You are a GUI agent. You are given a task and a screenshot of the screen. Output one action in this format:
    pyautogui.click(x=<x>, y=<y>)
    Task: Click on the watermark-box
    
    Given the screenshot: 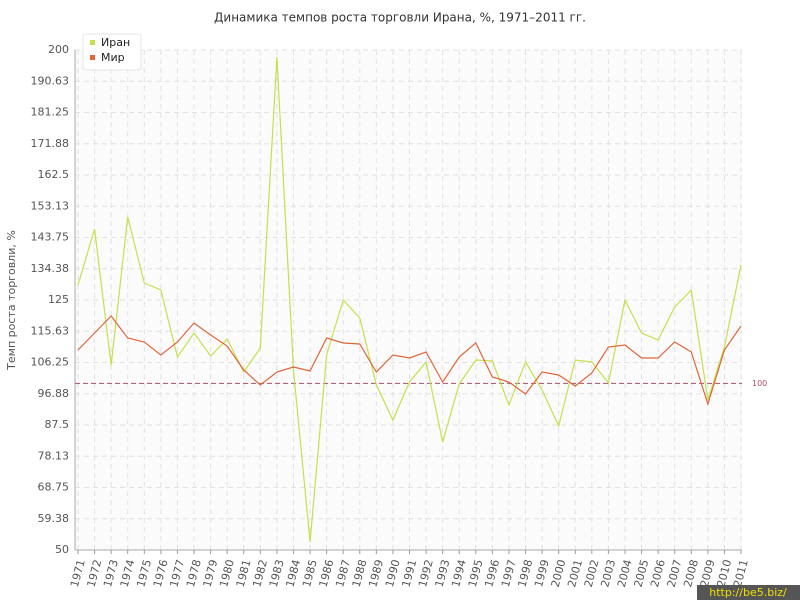 What is the action you would take?
    pyautogui.click(x=748, y=592)
    